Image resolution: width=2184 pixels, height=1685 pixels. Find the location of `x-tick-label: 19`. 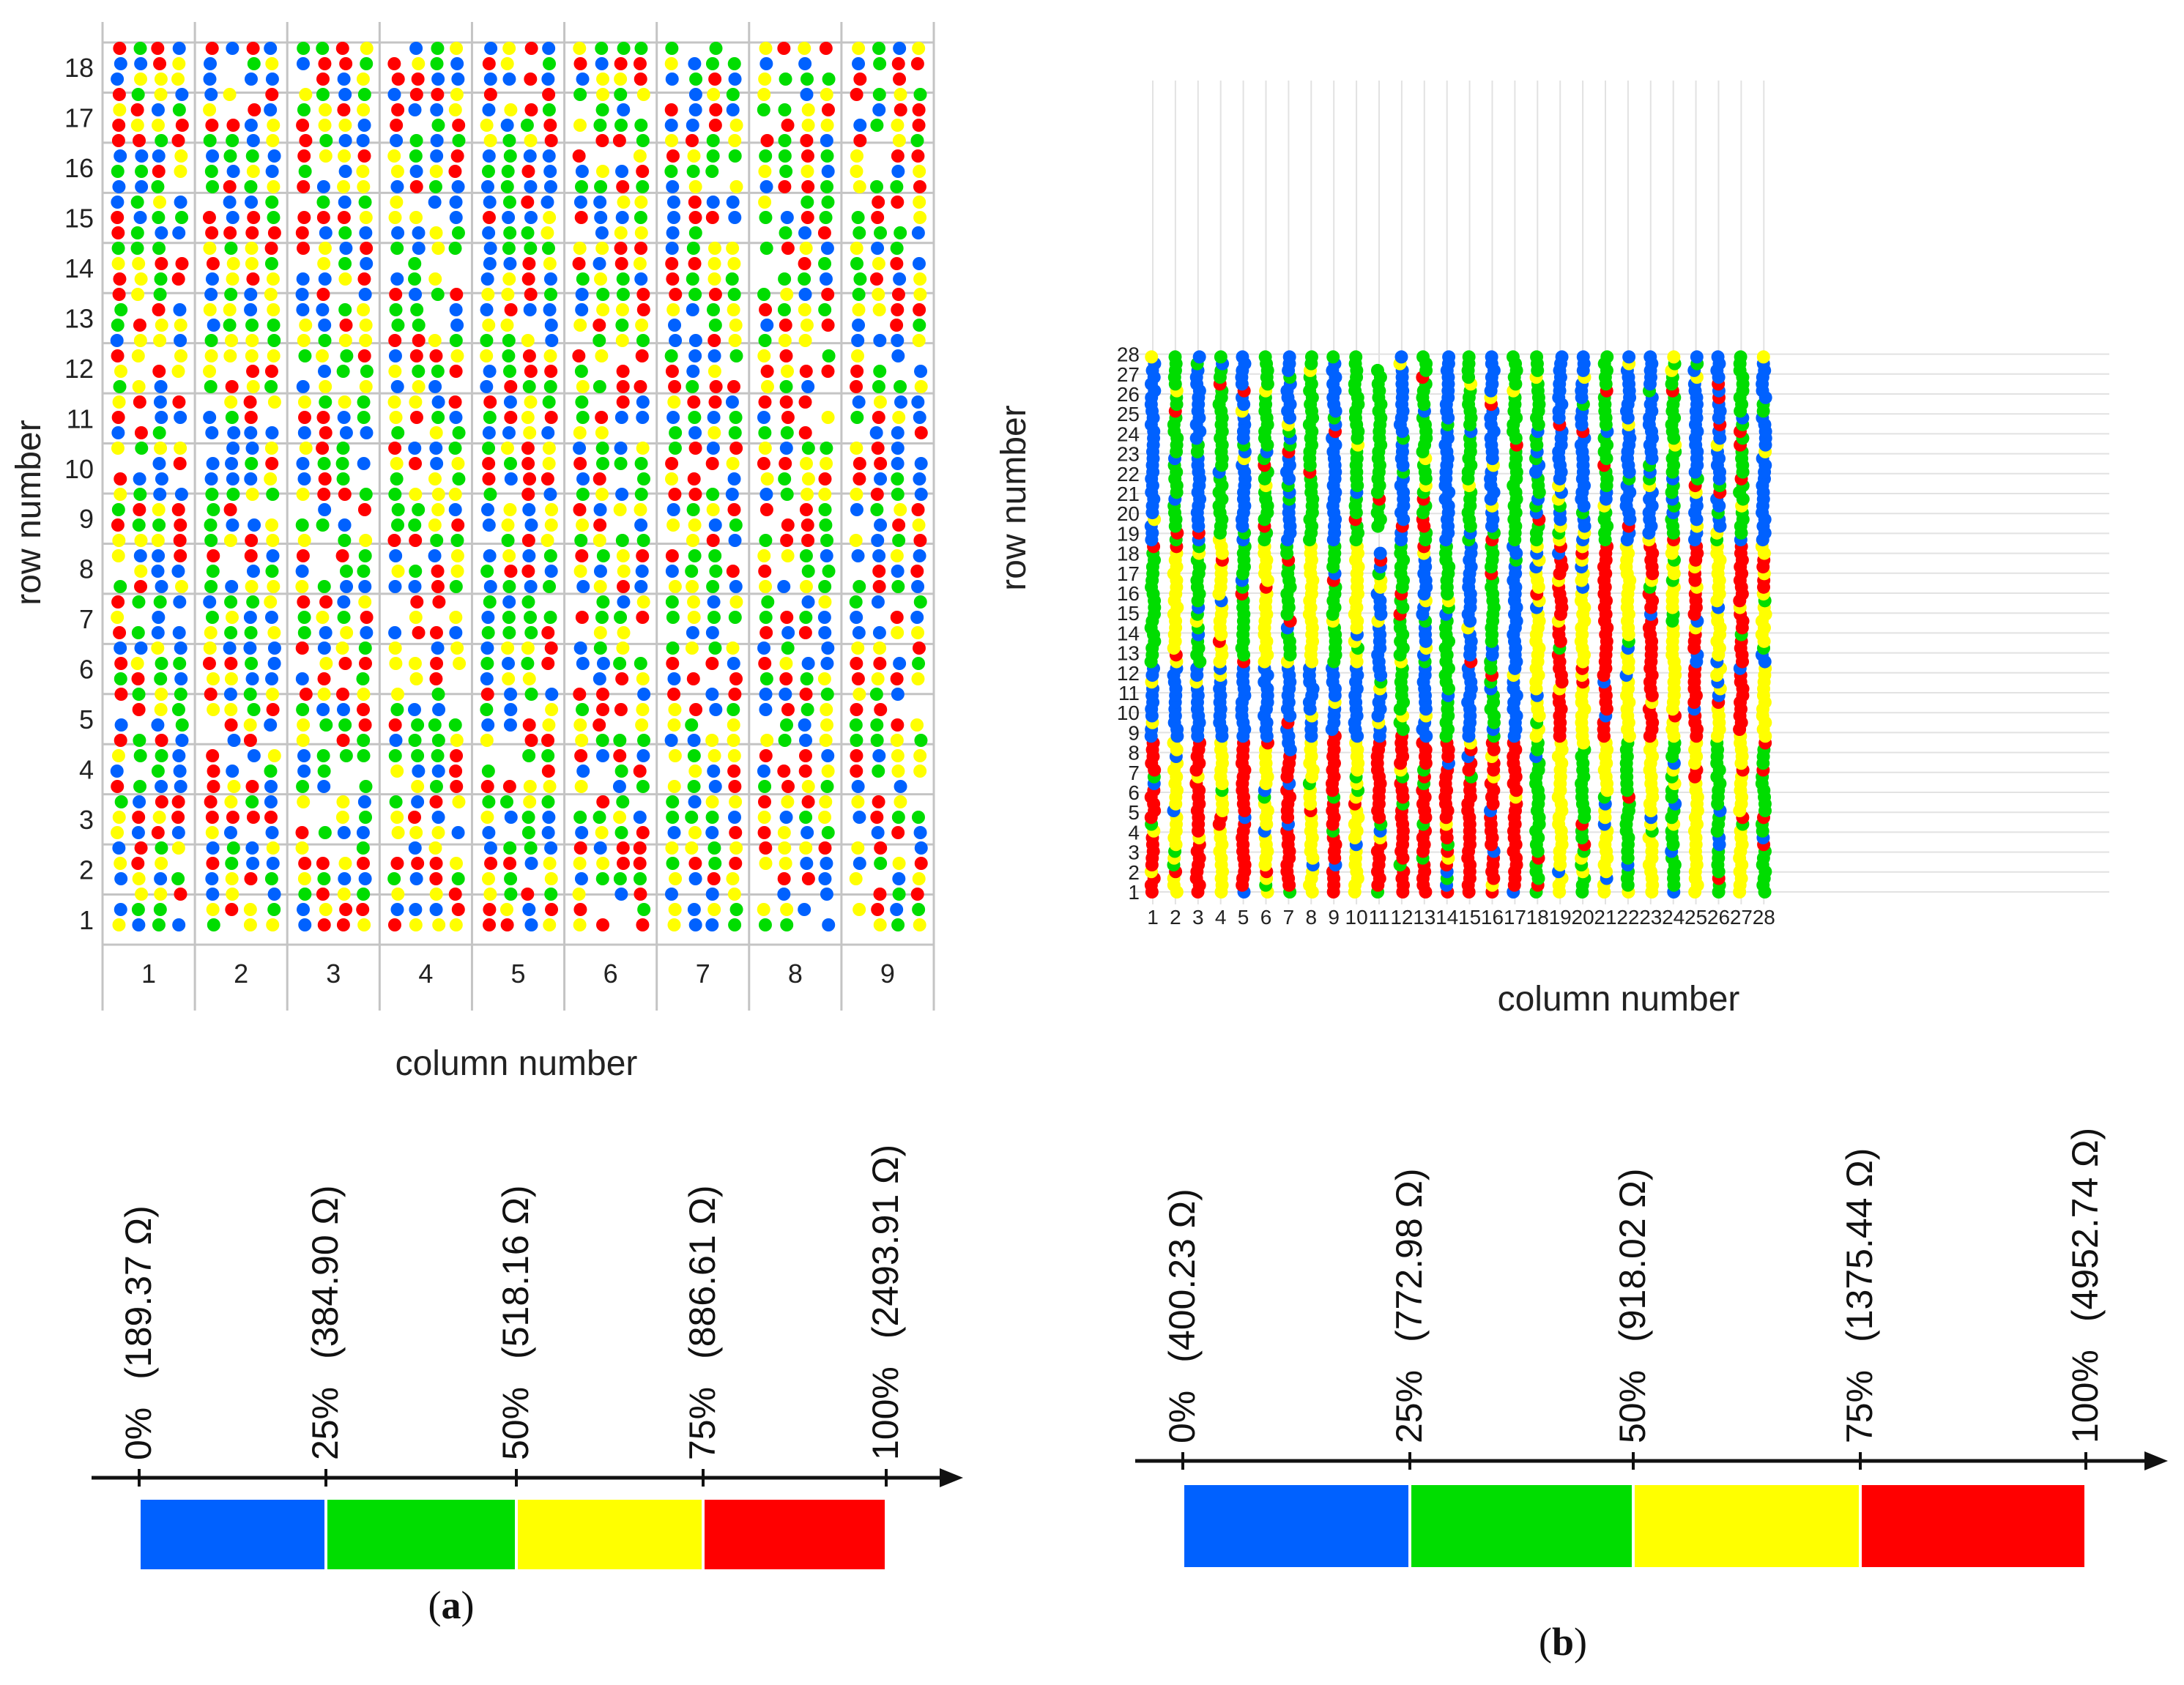

x-tick-label: 19 is located at coordinates (1560, 918).